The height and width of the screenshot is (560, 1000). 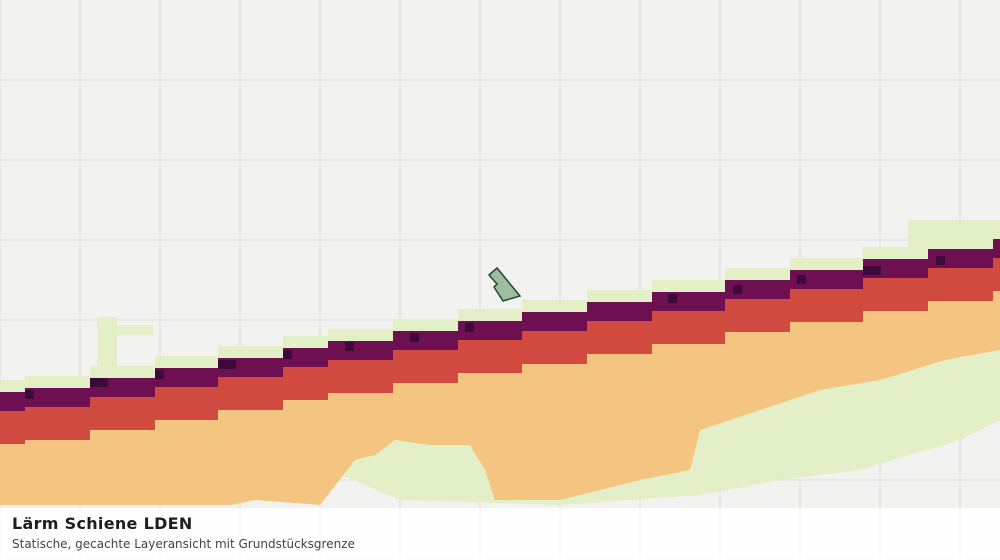 What do you see at coordinates (102, 523) in the screenshot?
I see `caption-title: Lärm Schiene LDEN` at bounding box center [102, 523].